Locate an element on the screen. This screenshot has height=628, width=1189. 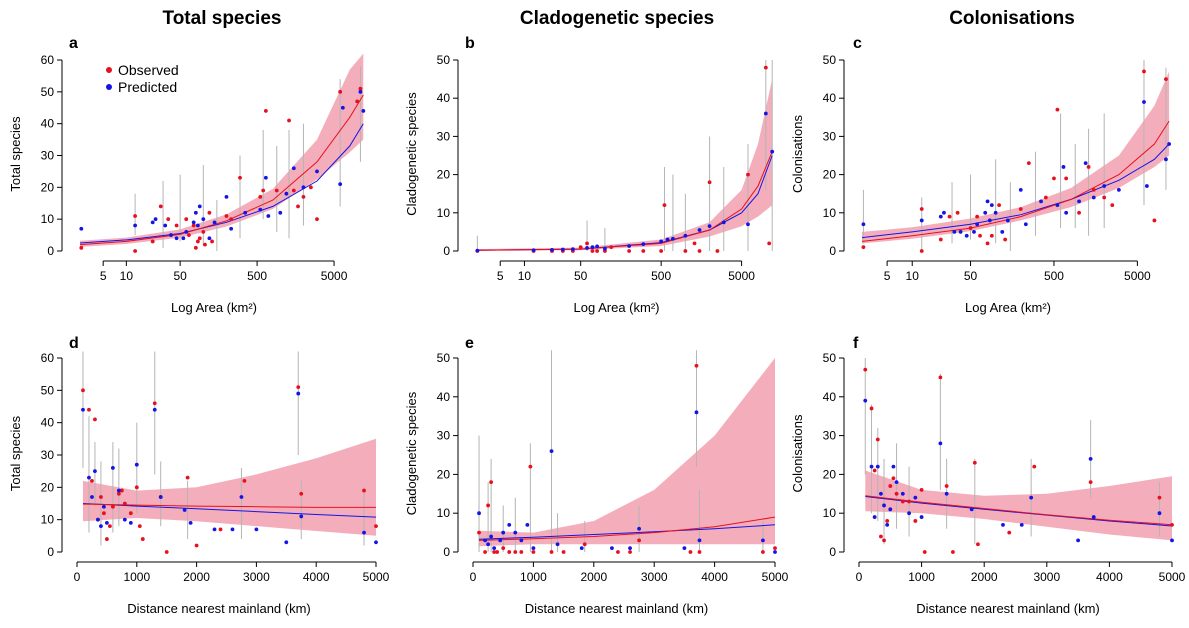
y-tick-label: 10 is located at coordinates (830, 213).